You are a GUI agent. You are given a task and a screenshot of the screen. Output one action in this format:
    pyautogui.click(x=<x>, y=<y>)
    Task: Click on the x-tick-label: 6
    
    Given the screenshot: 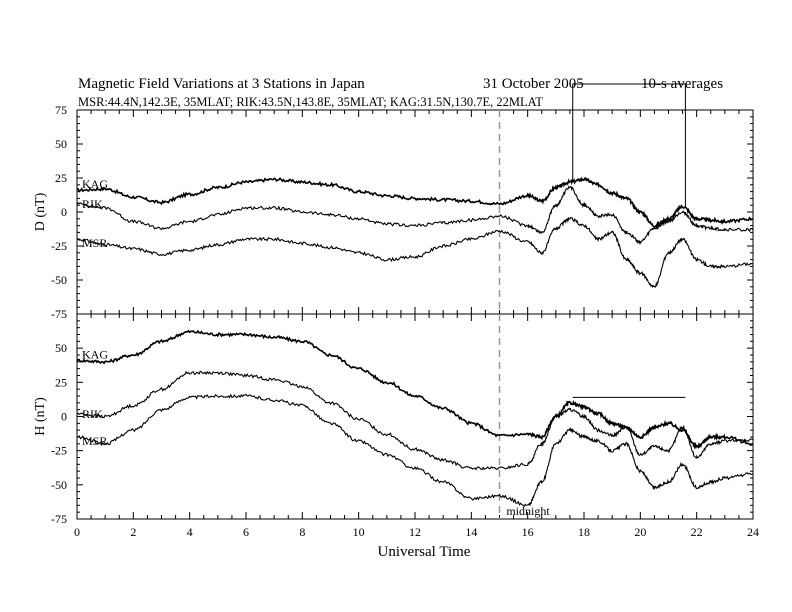 What is the action you would take?
    pyautogui.click(x=246, y=532)
    